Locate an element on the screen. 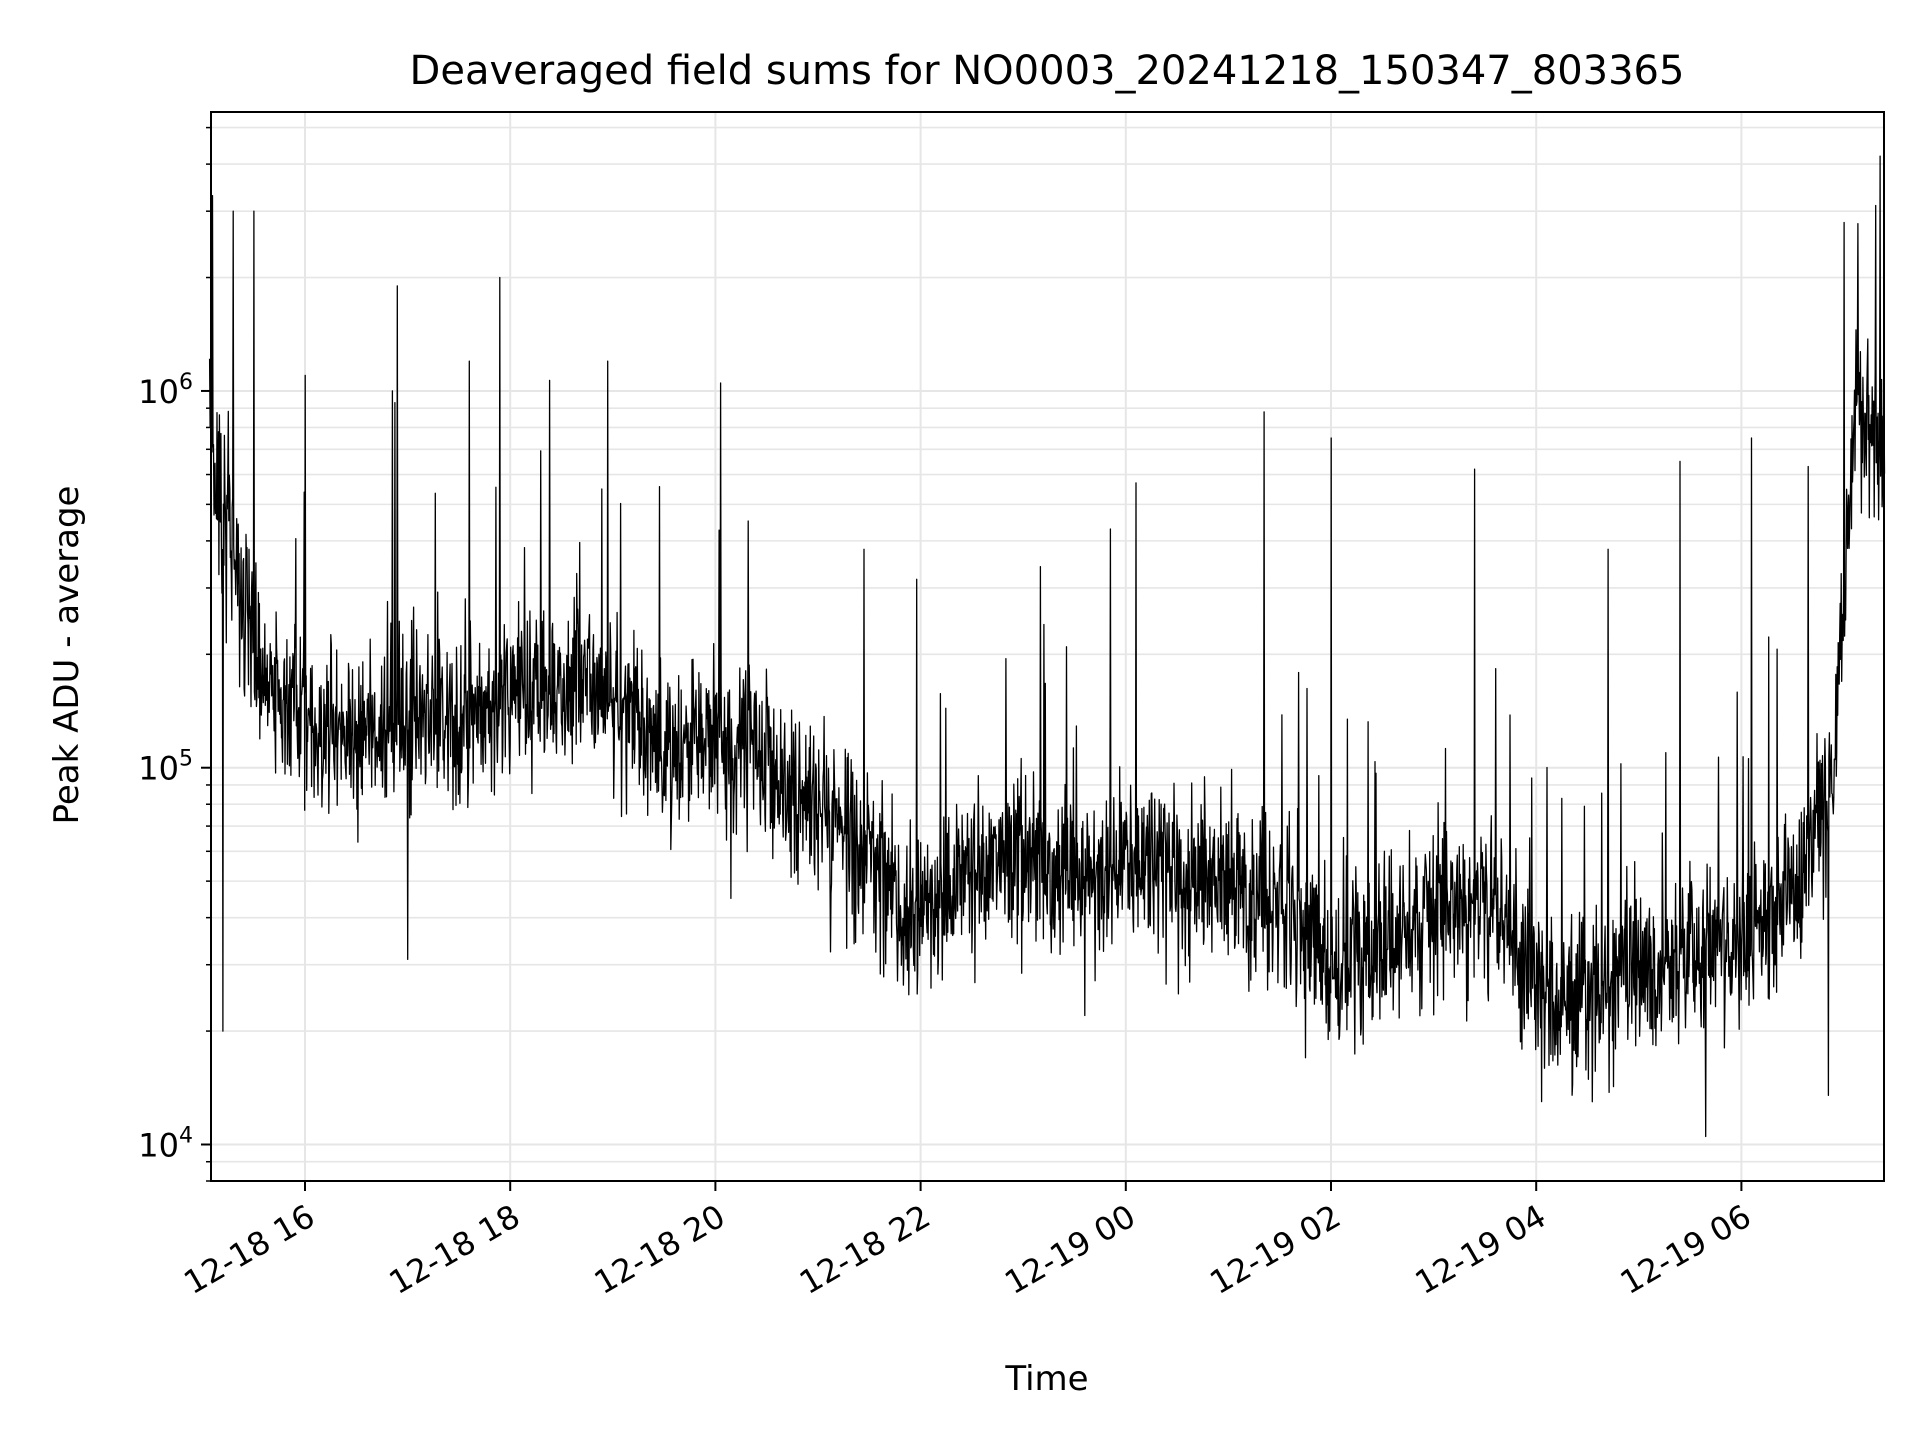 The width and height of the screenshot is (1920, 1440). x-tick-label: 12-19 04 is located at coordinates (1481, 1249).